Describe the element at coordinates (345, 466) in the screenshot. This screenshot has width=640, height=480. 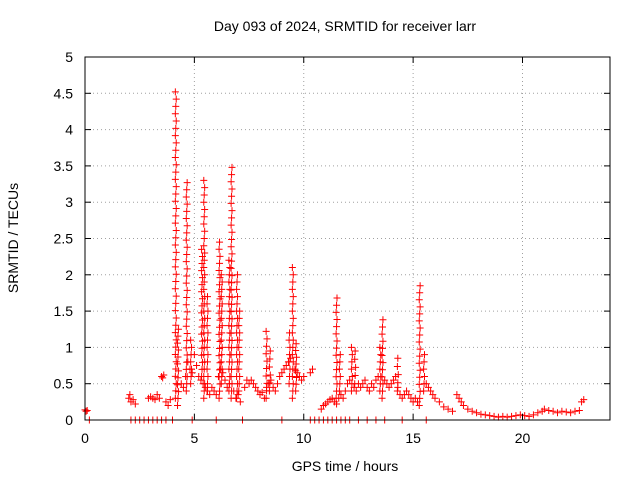
I see `x-axis-label: GPS time / hours` at that location.